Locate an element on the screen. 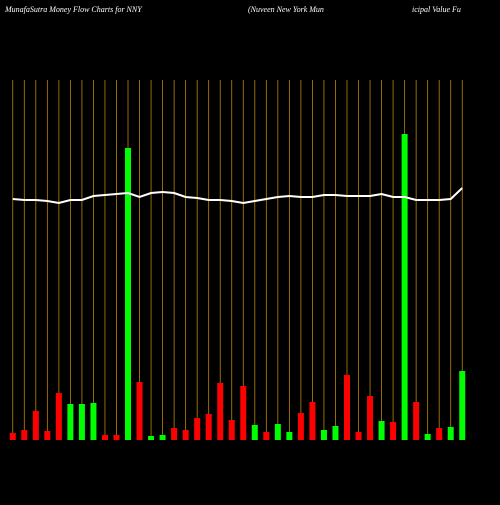 Image resolution: width=500 pixels, height=505 pixels. chart-subtitle: (Nuveen New York Mun is located at coordinates (286, 9).